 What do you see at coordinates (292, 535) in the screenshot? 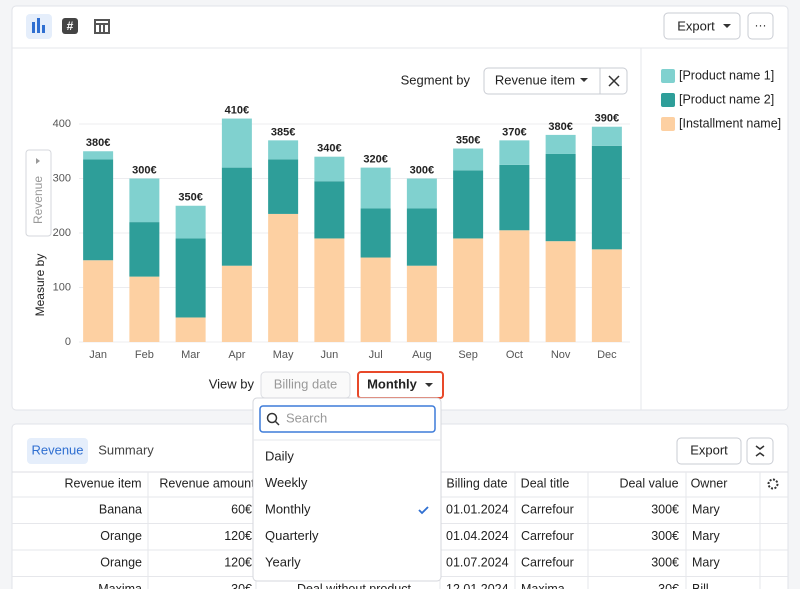
I see `menu-item: Quarterly` at bounding box center [292, 535].